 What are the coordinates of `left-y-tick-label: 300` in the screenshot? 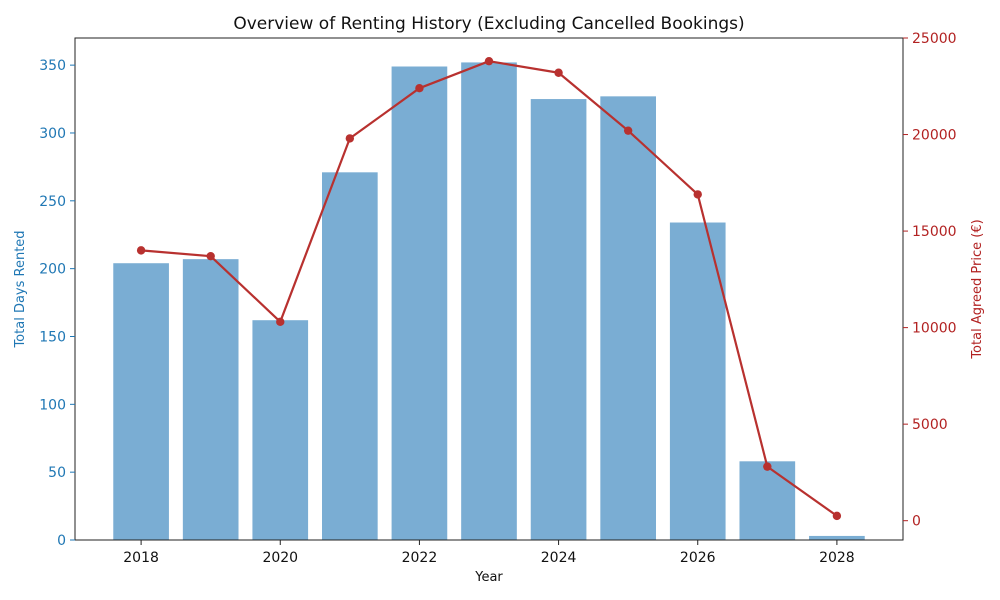 It's located at (52, 134).